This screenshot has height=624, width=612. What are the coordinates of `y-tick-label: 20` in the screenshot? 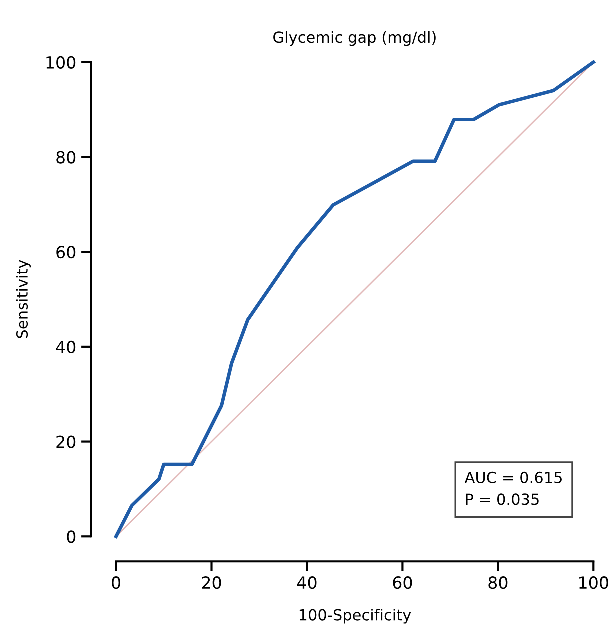 It's located at (66, 442).